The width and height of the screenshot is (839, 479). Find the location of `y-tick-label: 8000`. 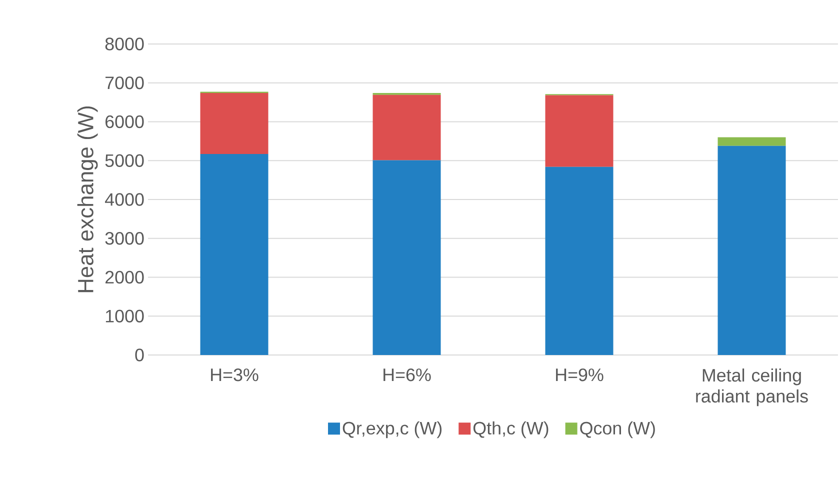

y-tick-label: 8000 is located at coordinates (124, 44).